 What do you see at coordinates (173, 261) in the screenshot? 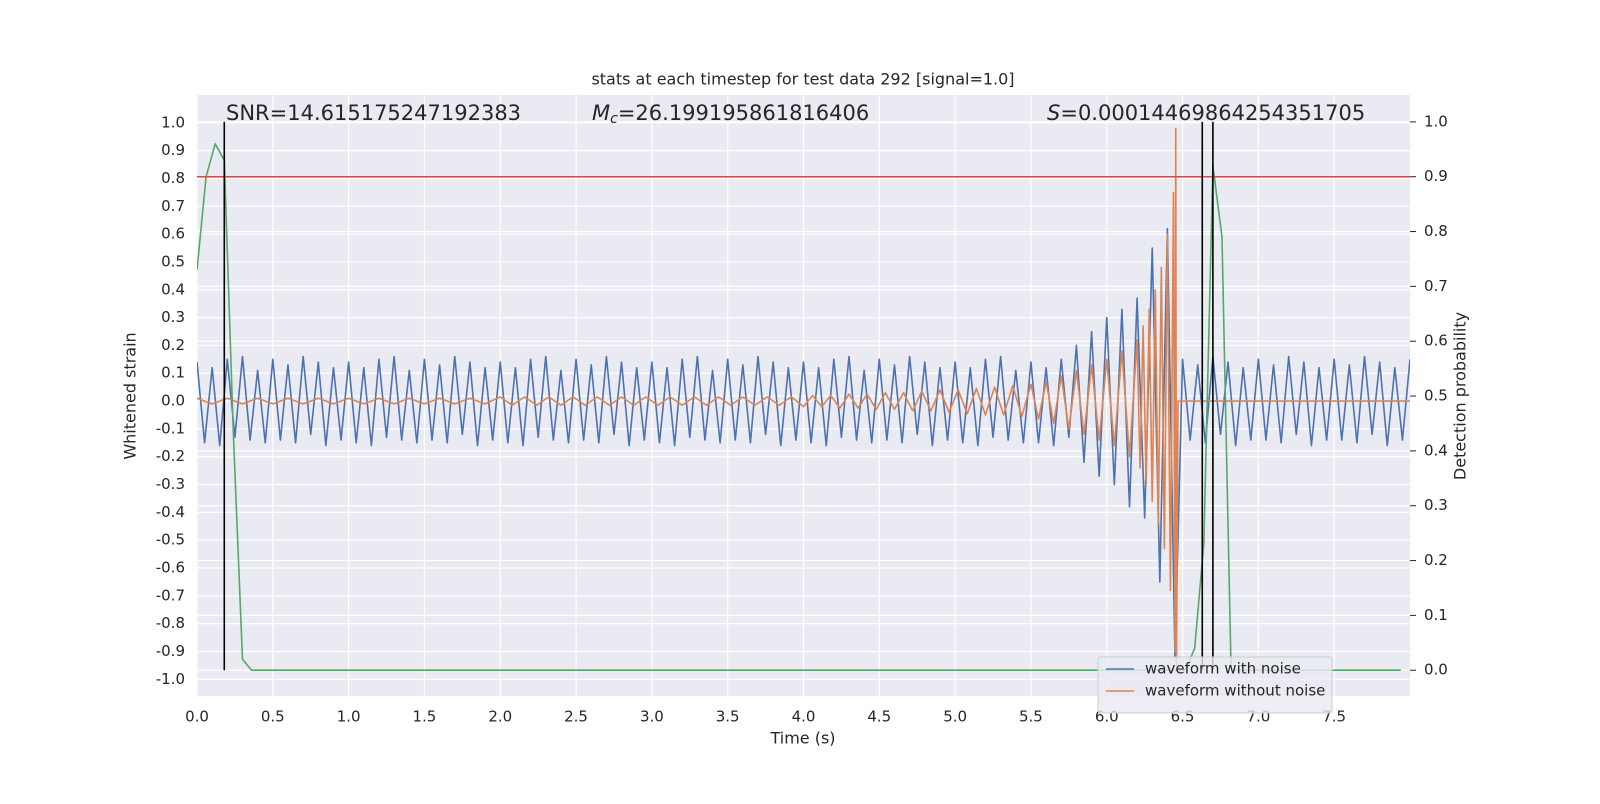
I see `y-tick-label: 0.5` at bounding box center [173, 261].